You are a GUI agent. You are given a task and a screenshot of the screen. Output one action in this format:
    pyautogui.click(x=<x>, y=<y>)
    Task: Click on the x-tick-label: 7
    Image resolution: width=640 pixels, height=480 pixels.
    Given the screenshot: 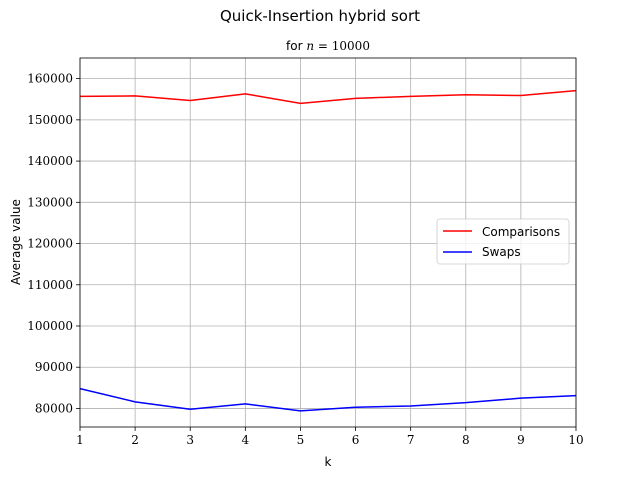 What is the action you would take?
    pyautogui.click(x=411, y=440)
    